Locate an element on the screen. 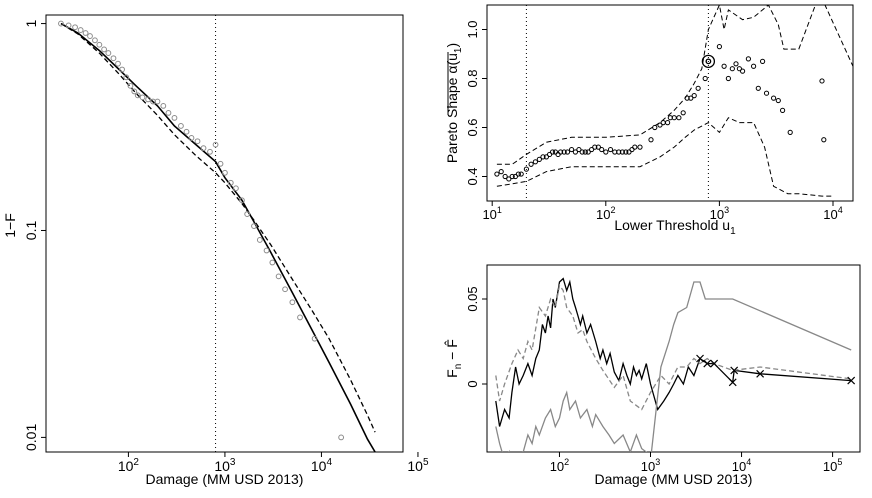  gray-solid-line is located at coordinates (673, 366).